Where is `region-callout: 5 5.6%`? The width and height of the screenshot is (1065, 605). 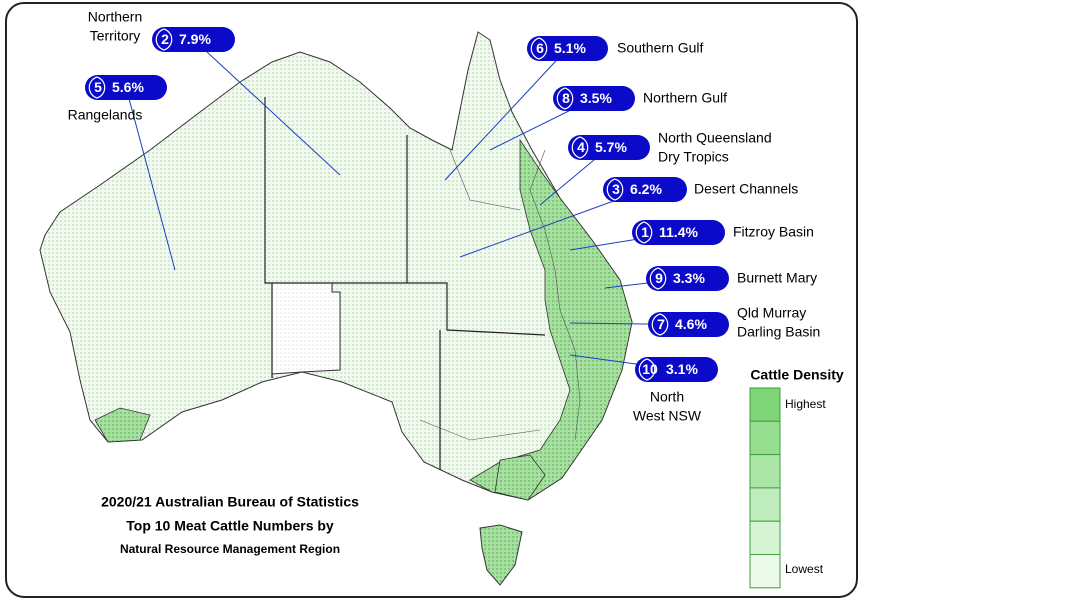 region-callout: 5 5.6% is located at coordinates (130, 173).